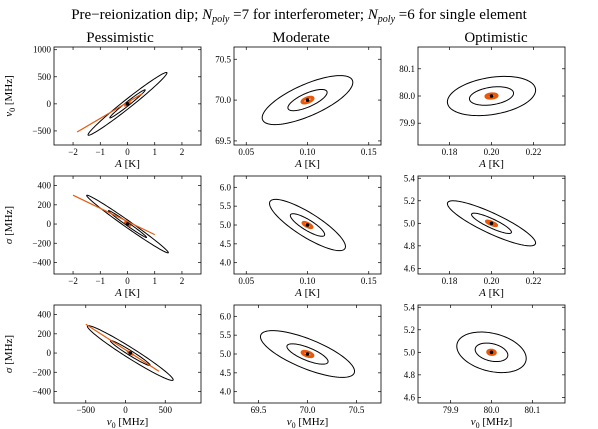  What do you see at coordinates (407, 123) in the screenshot?
I see `y-tick-label: 79.9` at bounding box center [407, 123].